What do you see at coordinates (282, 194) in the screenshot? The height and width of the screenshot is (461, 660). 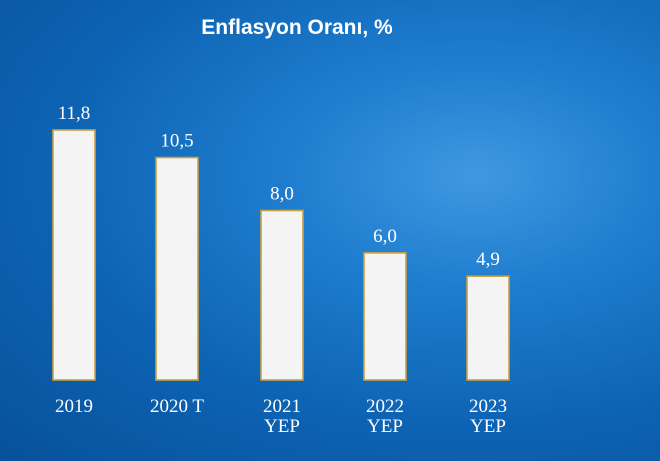 I see `value-label-2: 8,0` at bounding box center [282, 194].